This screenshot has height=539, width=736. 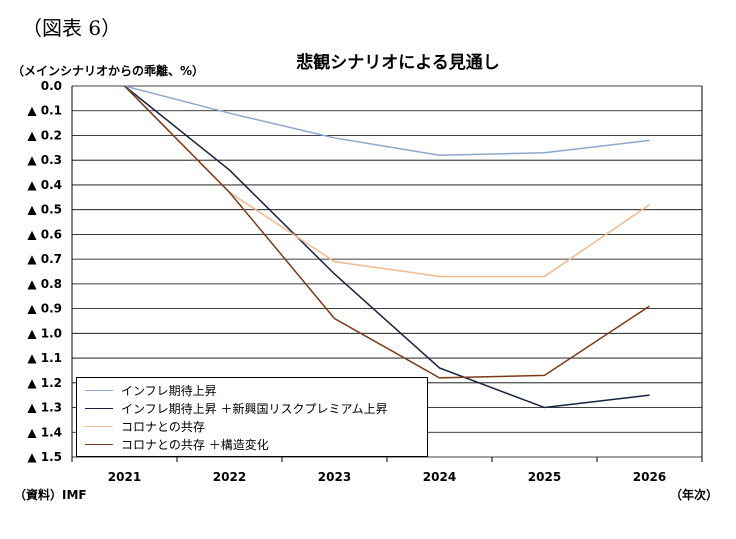 What do you see at coordinates (44, 358) in the screenshot?
I see `y-tick-label: ▲ 1.1` at bounding box center [44, 358].